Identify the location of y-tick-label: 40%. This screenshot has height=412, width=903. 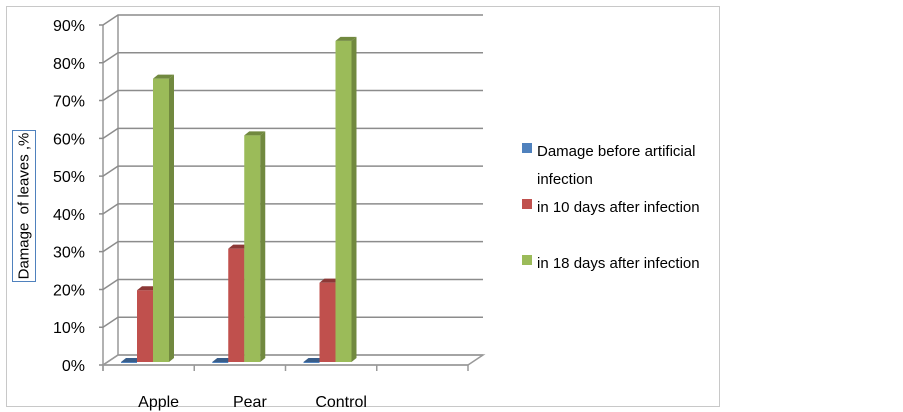
(69, 215).